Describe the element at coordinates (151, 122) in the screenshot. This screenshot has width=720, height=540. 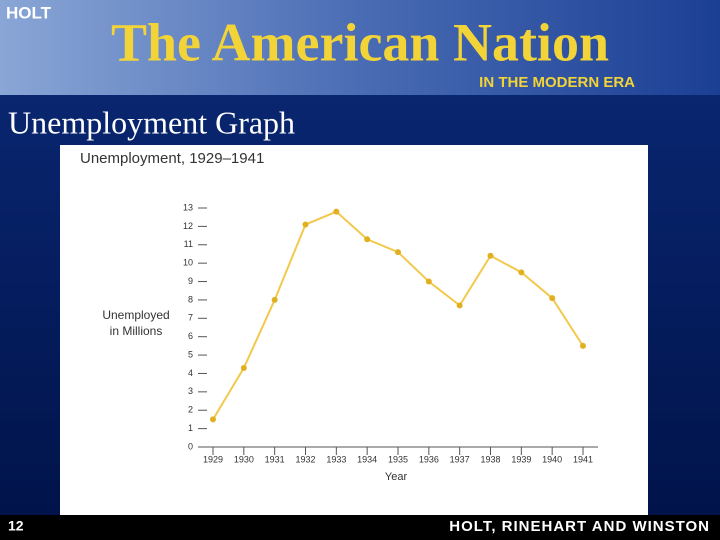
I see `slide-title: Unemployment Graph` at that location.